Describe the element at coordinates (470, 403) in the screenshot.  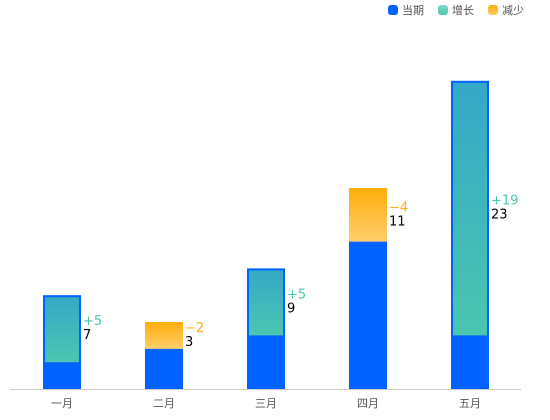
I see `x-tick-label: 五月` at that location.